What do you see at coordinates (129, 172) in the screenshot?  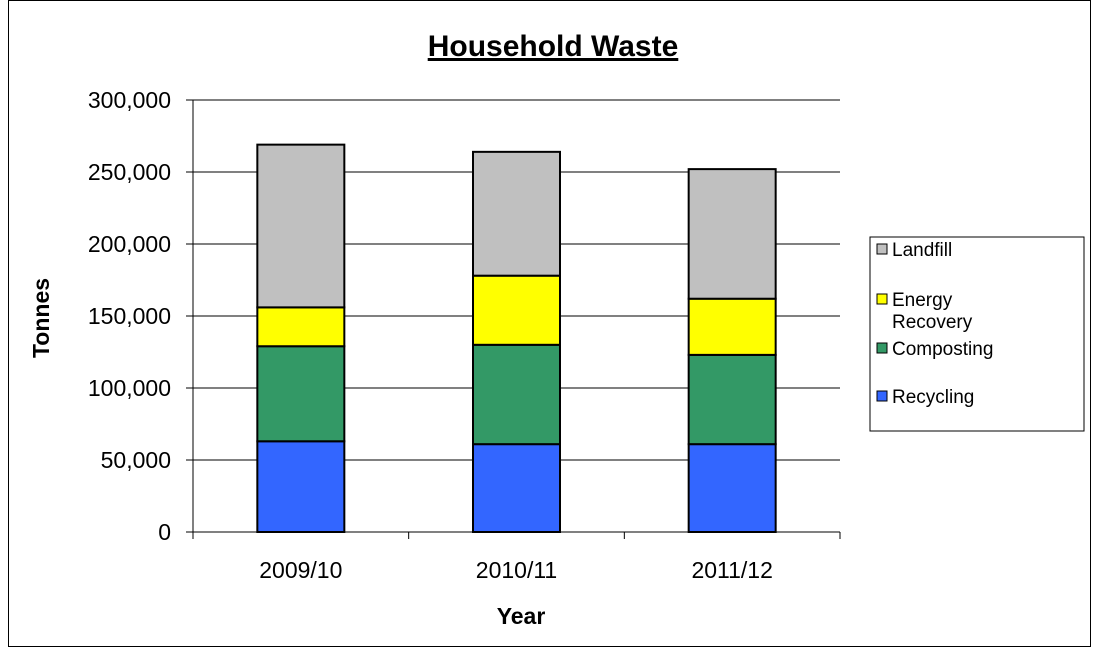 I see `y-tick-label: 250,000` at bounding box center [129, 172].